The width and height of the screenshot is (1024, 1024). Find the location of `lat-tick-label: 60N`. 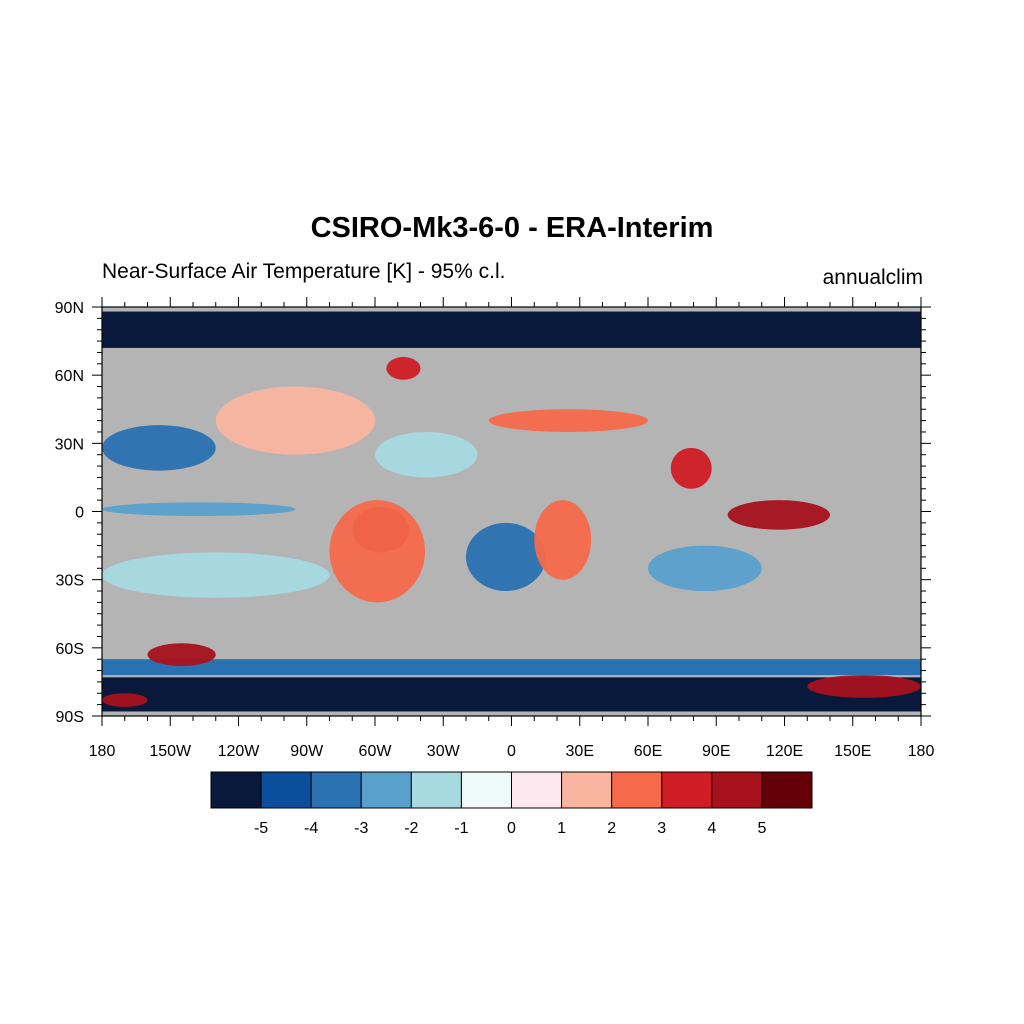

lat-tick-label: 60N is located at coordinates (69, 376).